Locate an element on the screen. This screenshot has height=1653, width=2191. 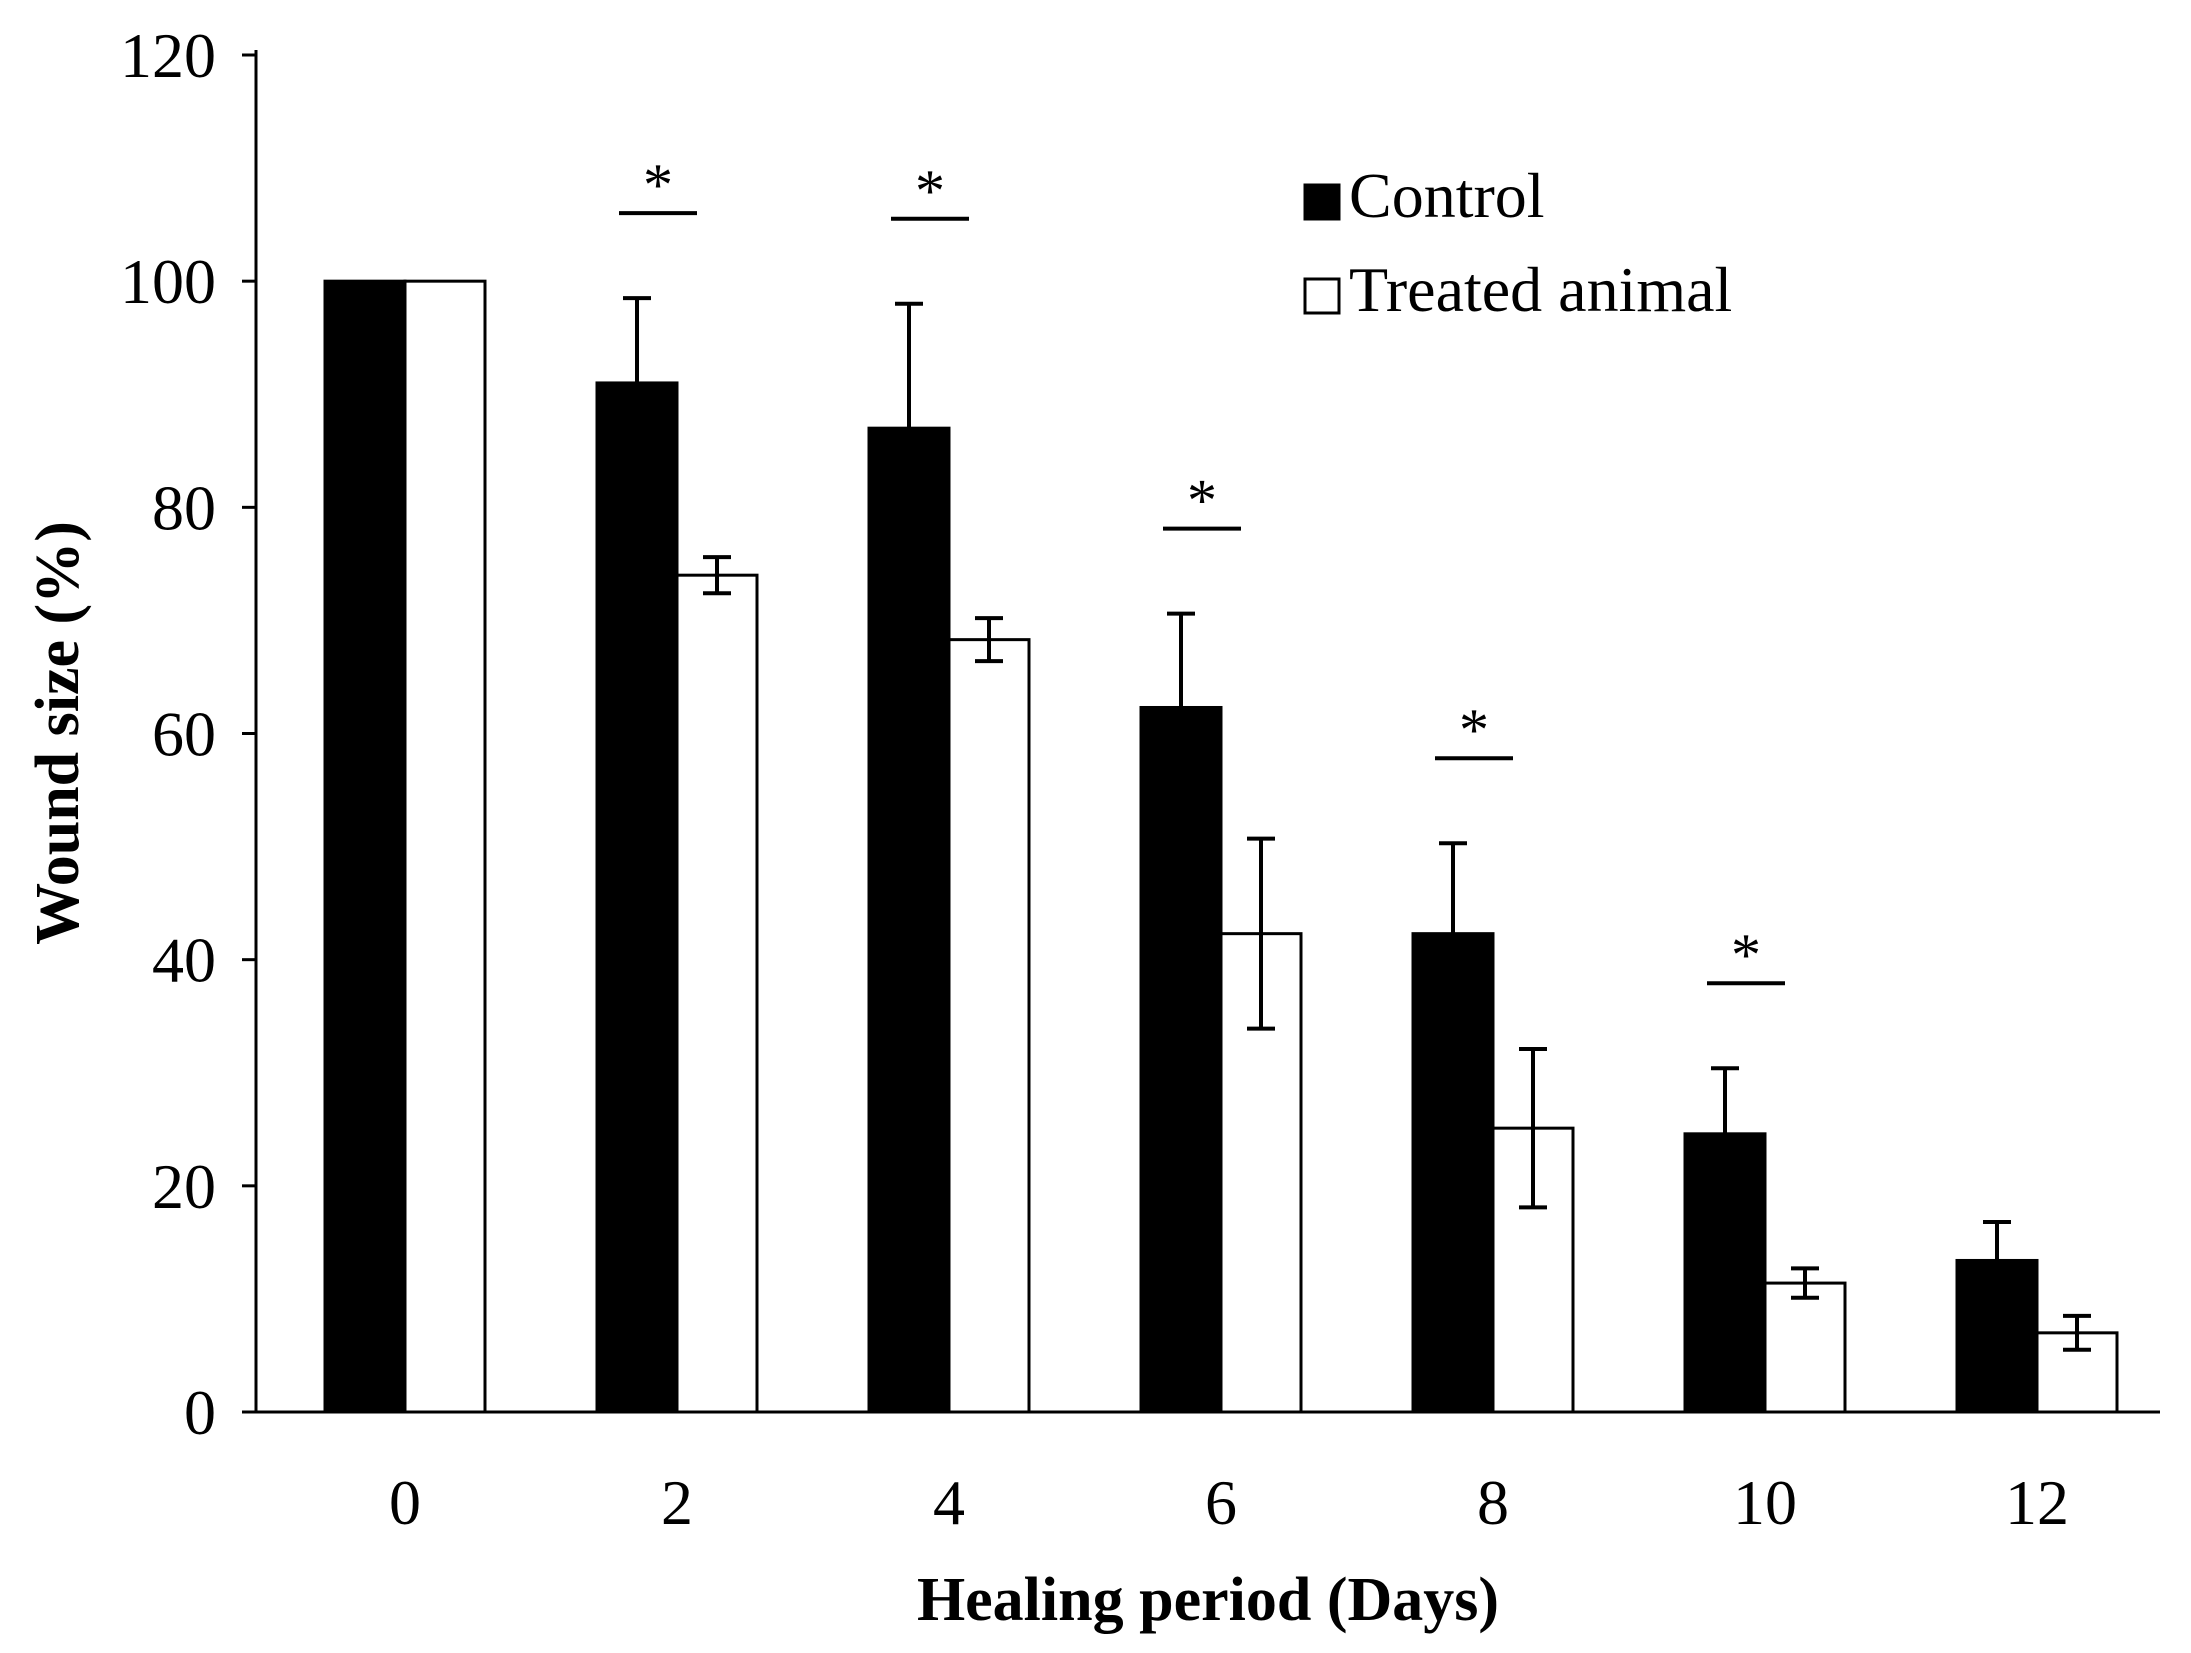
legend-label-treated-animal: Treated animal is located at coordinates (1540, 289).